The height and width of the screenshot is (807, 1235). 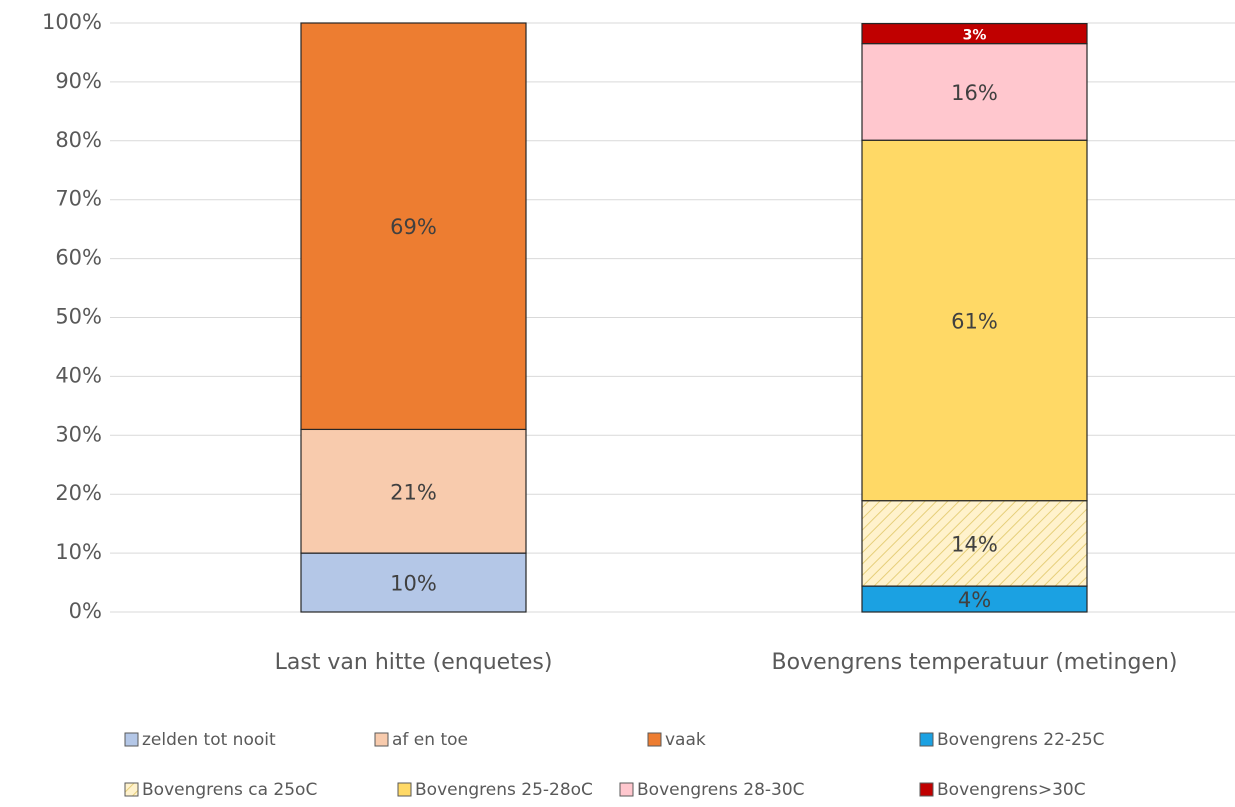 I want to click on legend-label: Bovengrens 25-28oC, so click(x=504, y=790).